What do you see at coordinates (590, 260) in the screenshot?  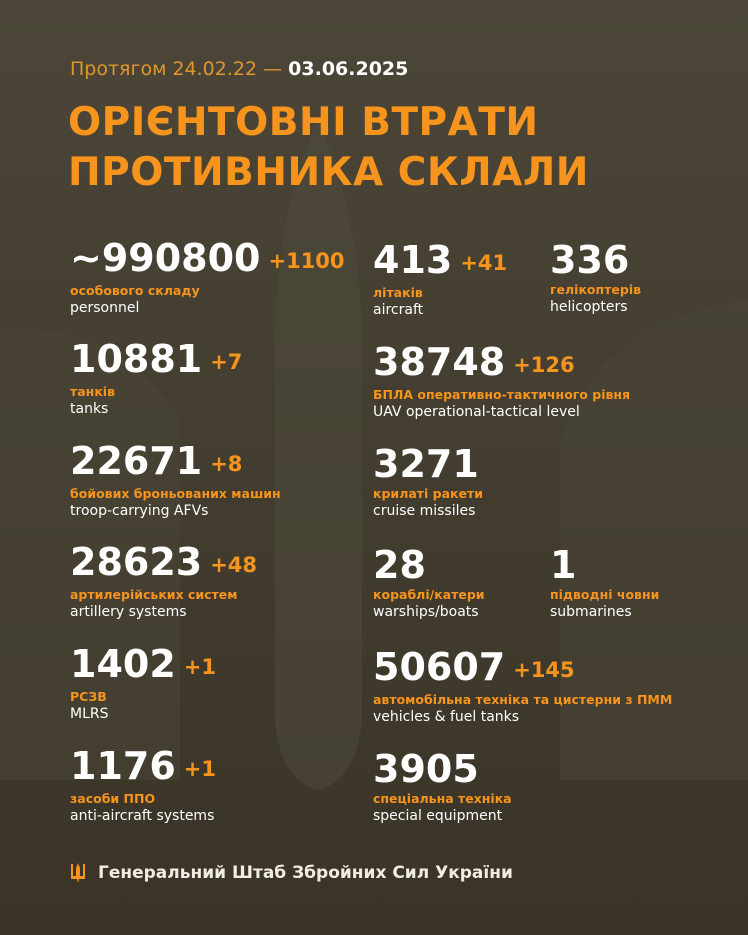 I see `stat-value: 336` at bounding box center [590, 260].